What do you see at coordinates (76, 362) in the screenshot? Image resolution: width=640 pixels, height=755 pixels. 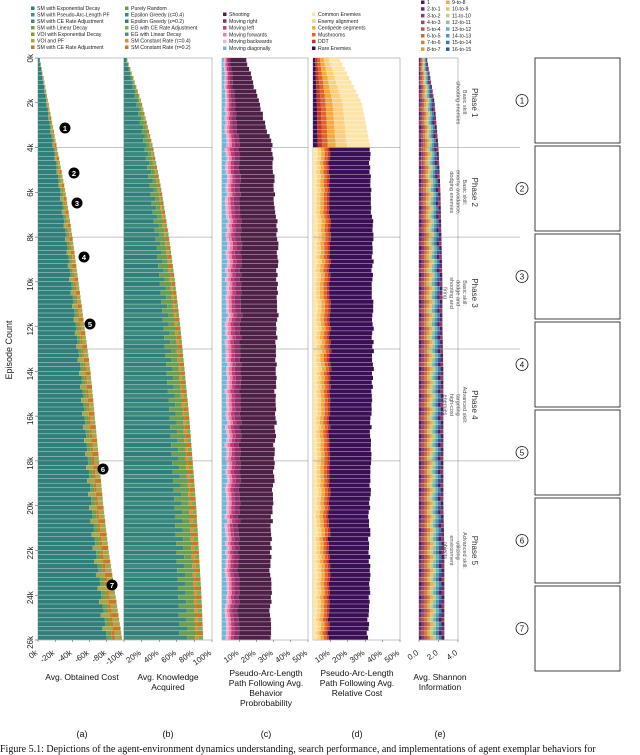 I see `panel-a: 0k -20k -40k -60k -80k-100k` at bounding box center [76, 362].